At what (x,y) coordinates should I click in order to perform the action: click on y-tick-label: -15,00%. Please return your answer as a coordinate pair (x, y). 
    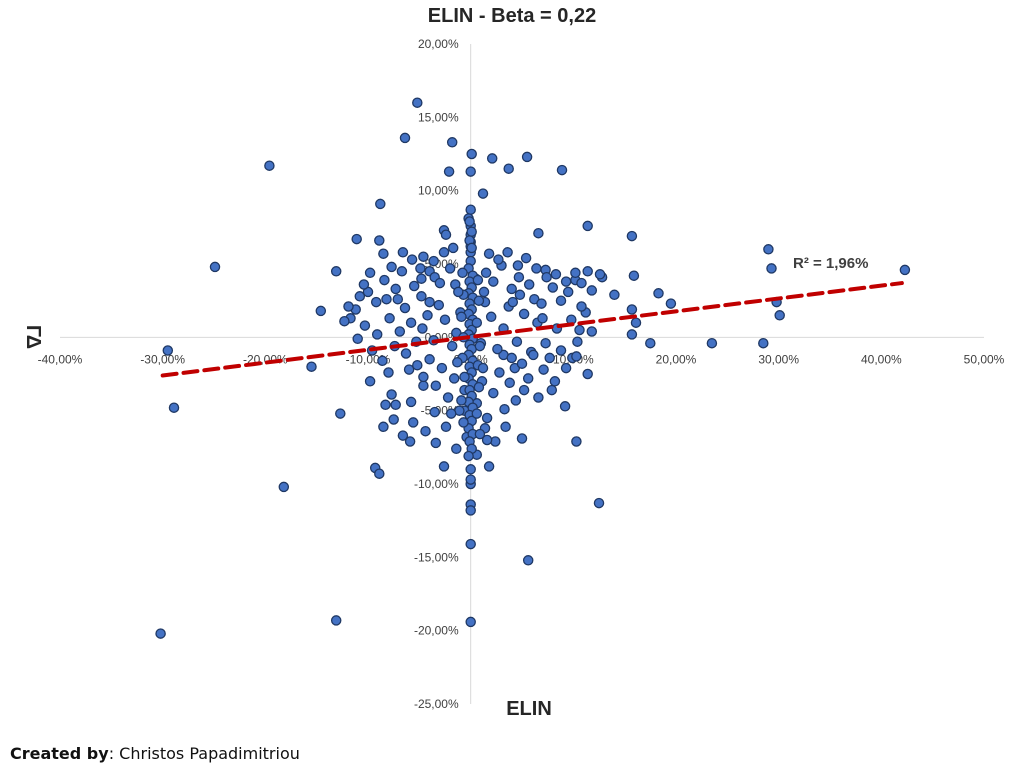
    Looking at the image, I should click on (436, 557).